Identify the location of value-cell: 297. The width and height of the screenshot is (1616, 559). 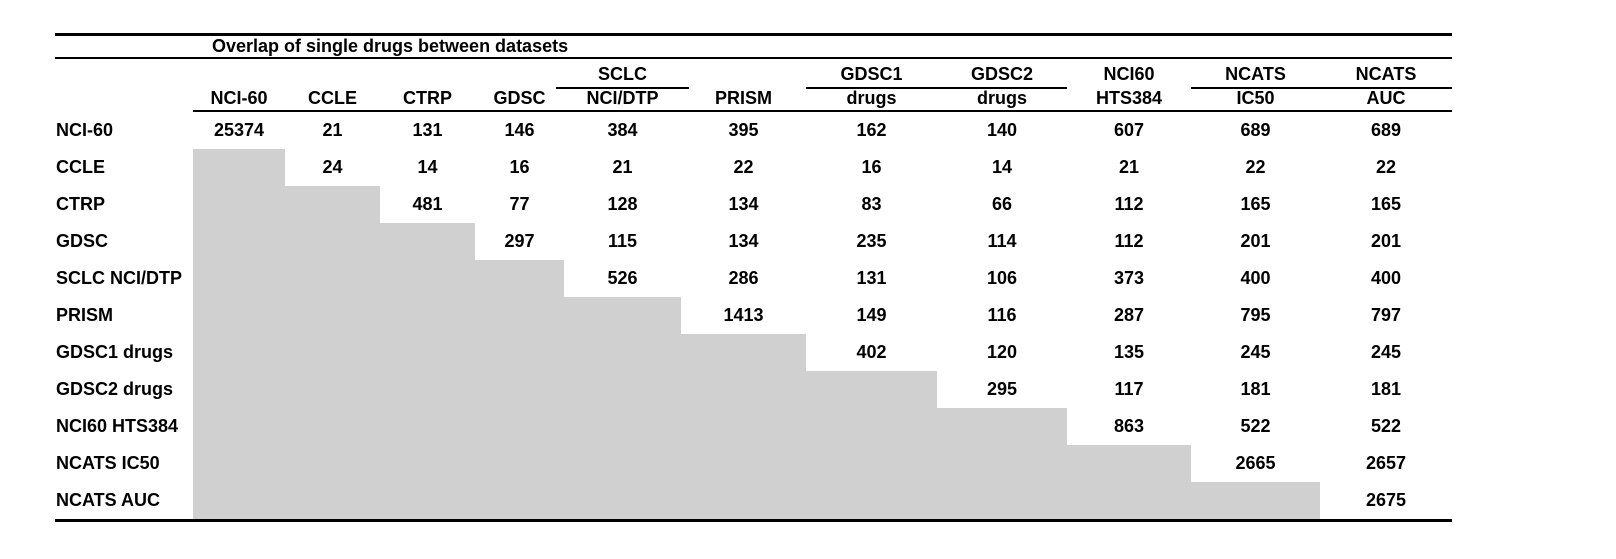
(519, 241).